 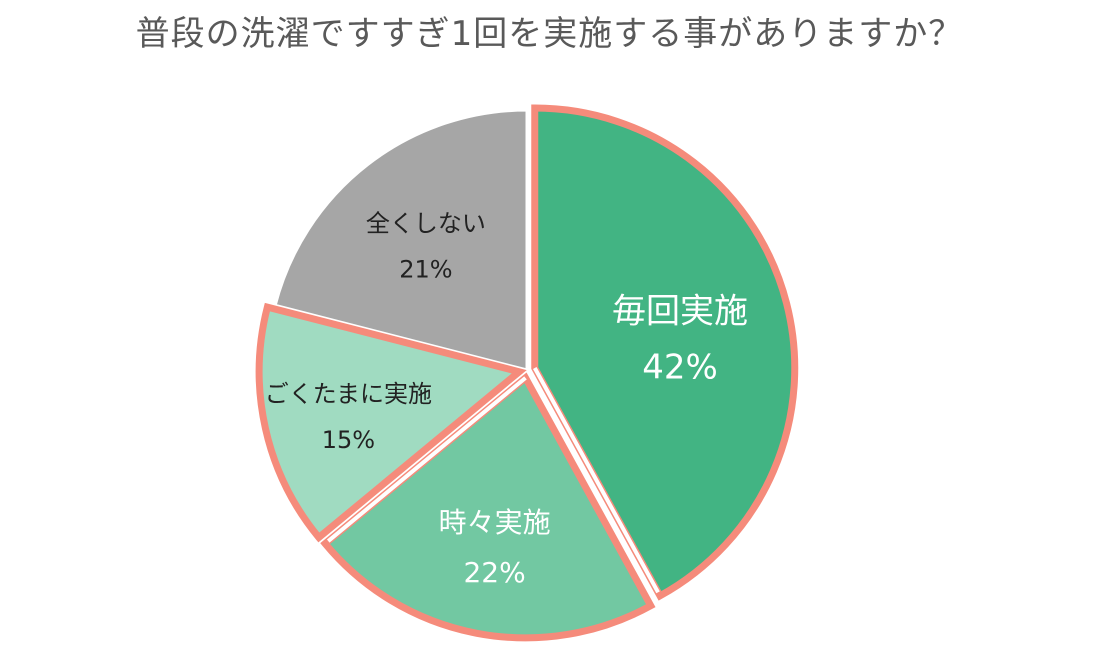 I want to click on slice-category-label: ごくたまに実施, so click(x=348, y=394).